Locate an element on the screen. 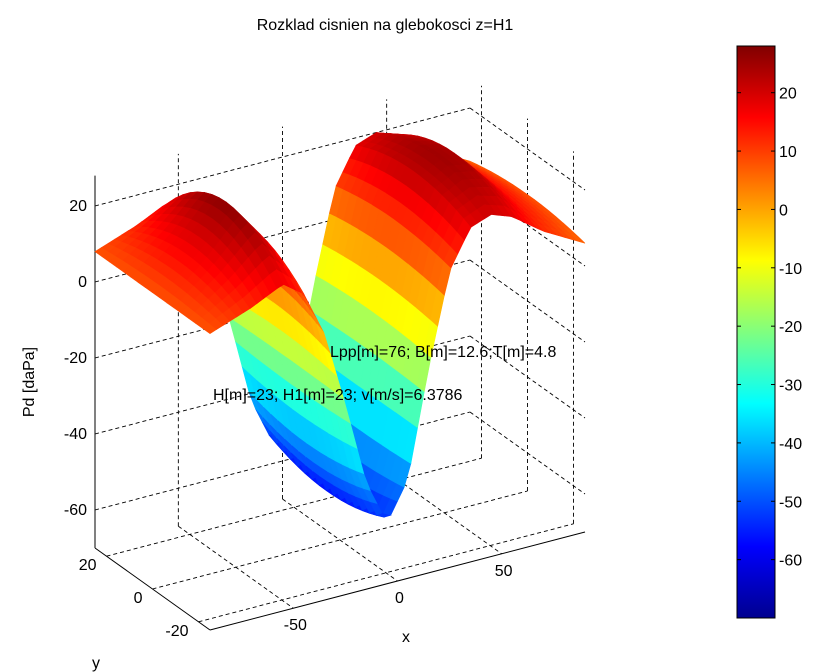 The image size is (815, 672). annotation-ship-dimensions: Lpp[m]=76; B[m]=12.6;T[m]=4.8 is located at coordinates (443, 352).